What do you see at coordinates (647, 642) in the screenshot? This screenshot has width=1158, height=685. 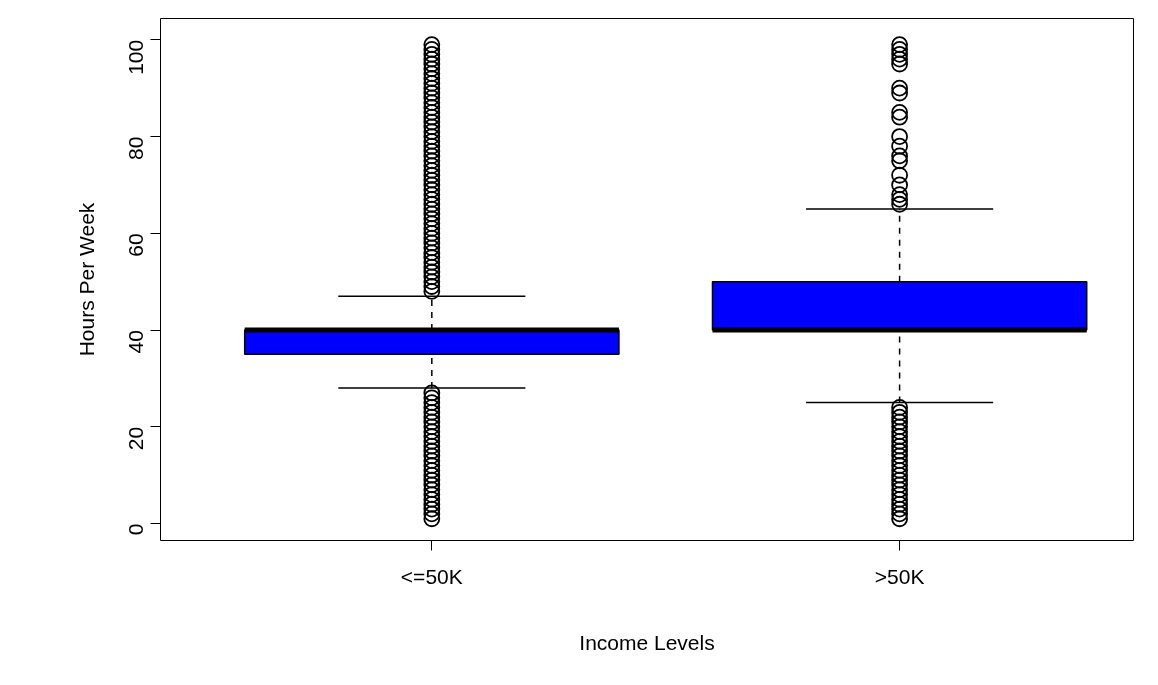 I see `x-axis-title: Income Levels` at bounding box center [647, 642].